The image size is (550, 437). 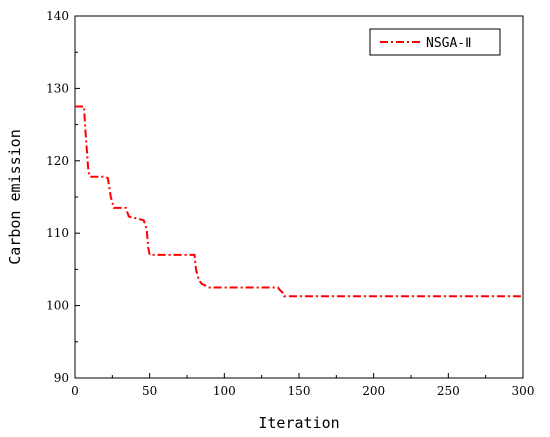 What do you see at coordinates (57, 161) in the screenshot?
I see `y-tick-label: 120` at bounding box center [57, 161].